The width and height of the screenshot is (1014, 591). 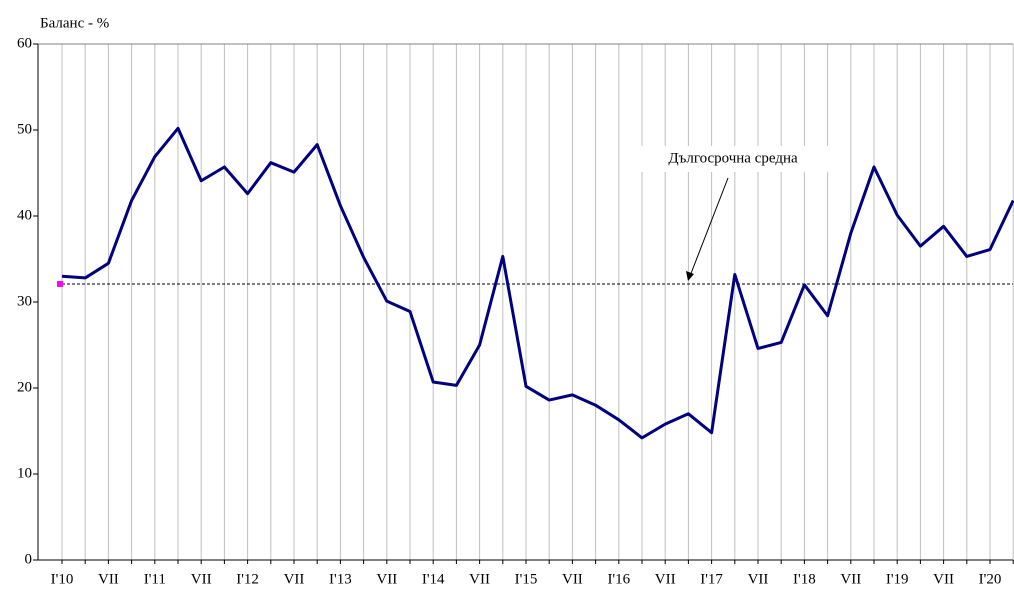 What do you see at coordinates (990, 579) in the screenshot?
I see `x-tick-label: I'20` at bounding box center [990, 579].